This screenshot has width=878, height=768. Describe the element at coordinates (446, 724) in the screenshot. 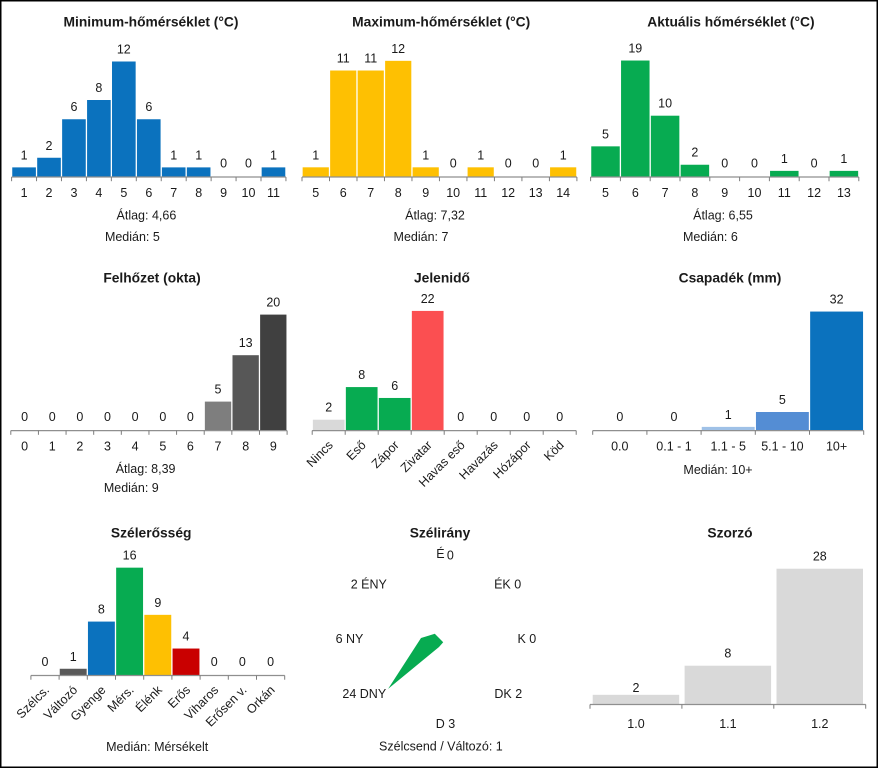

I see `svg-text: D 3` at that location.